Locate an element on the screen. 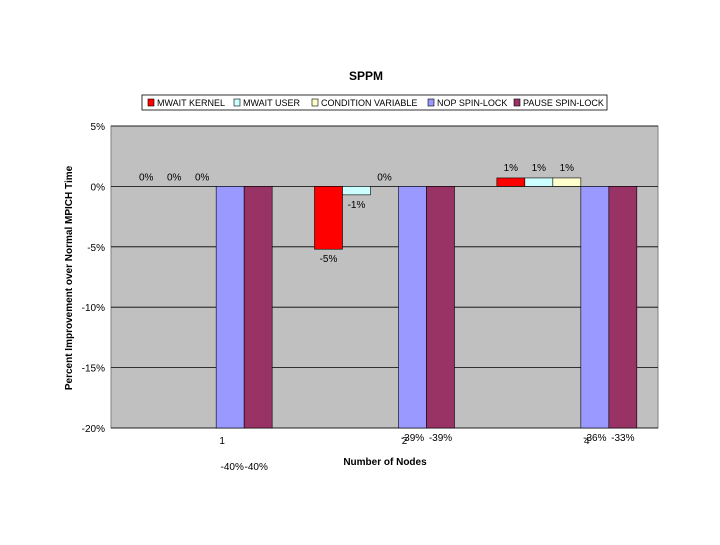 This screenshot has width=720, height=545. x-tick-label: 2 is located at coordinates (405, 441).